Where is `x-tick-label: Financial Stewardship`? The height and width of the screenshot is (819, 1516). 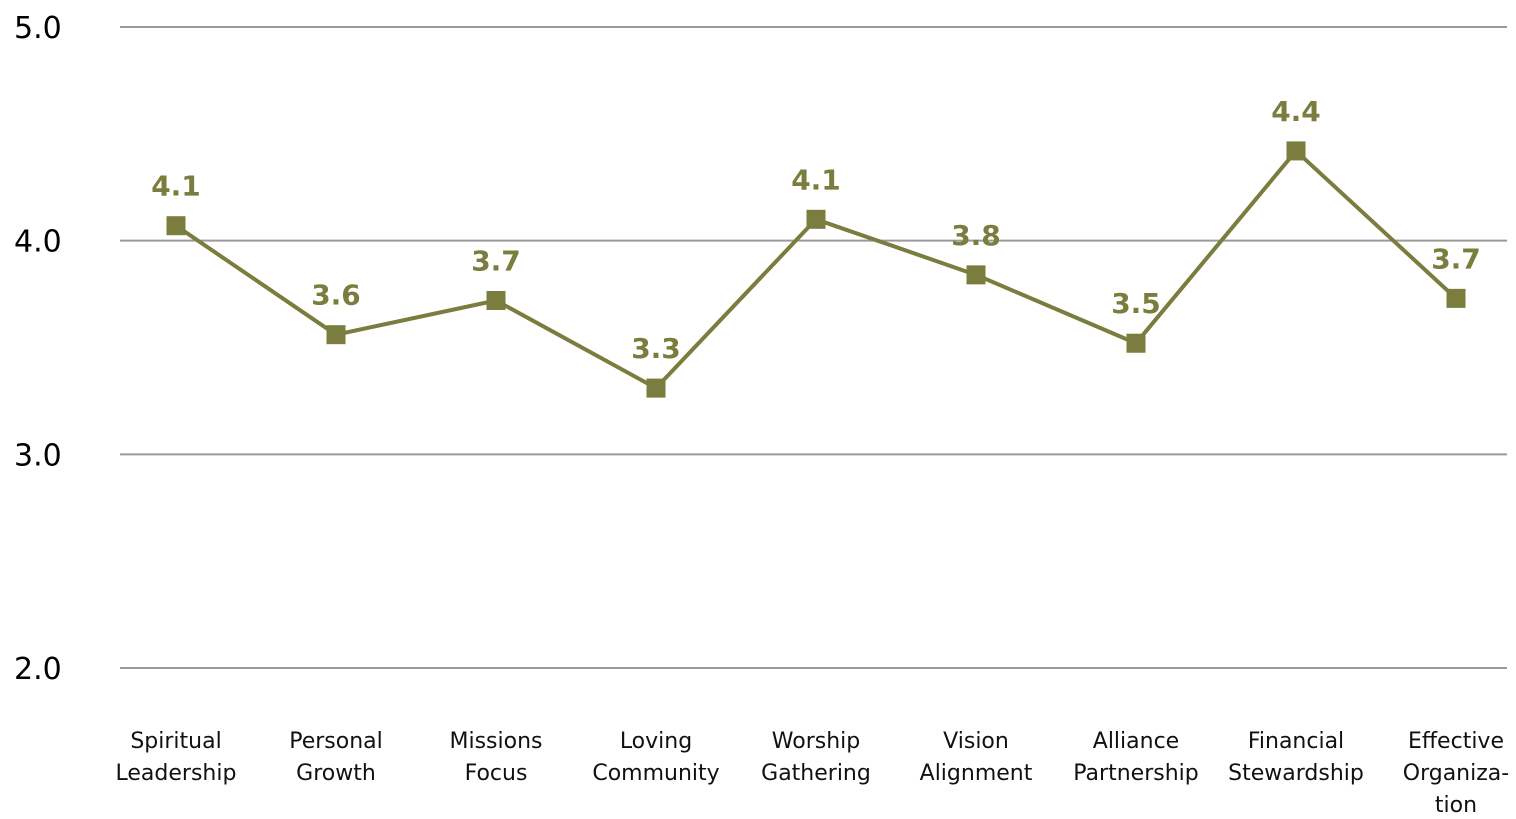 x-tick-label: Financial Stewardship is located at coordinates (1296, 757).